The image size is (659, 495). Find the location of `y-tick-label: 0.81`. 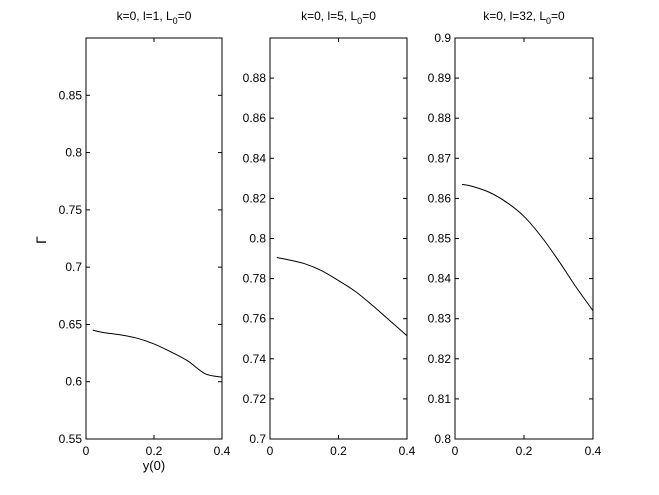

y-tick-label: 0.81 is located at coordinates (440, 399).